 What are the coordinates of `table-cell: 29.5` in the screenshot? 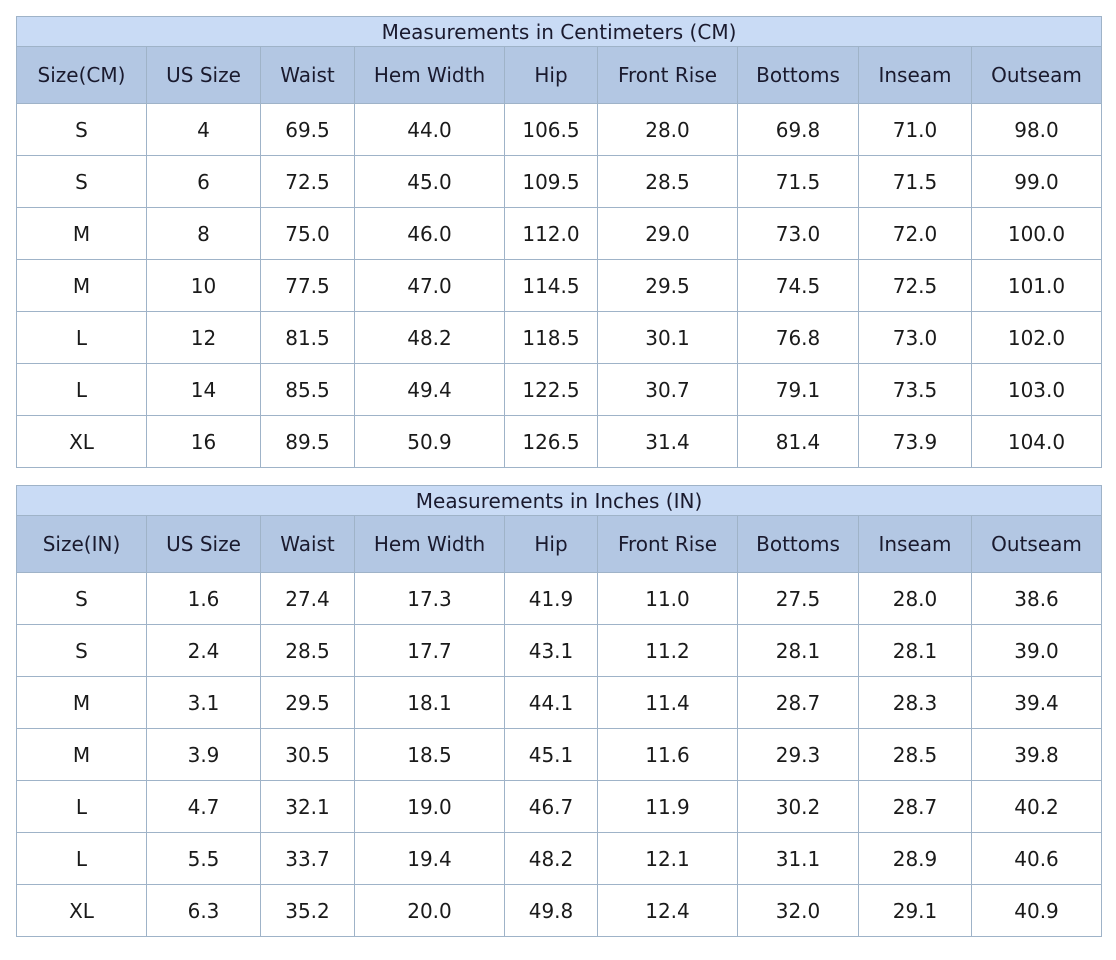 It's located at (307, 702).